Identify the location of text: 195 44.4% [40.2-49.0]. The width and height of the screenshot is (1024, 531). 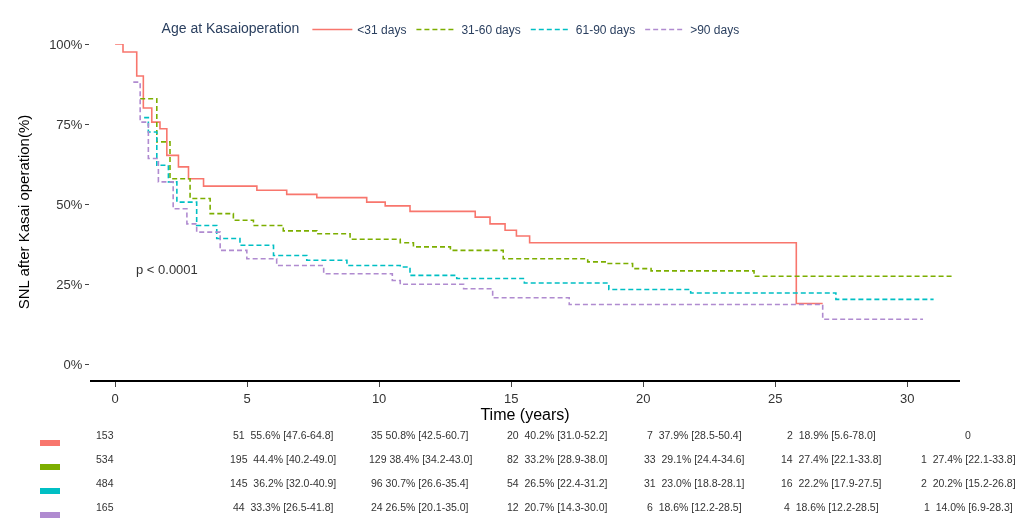
(283, 459).